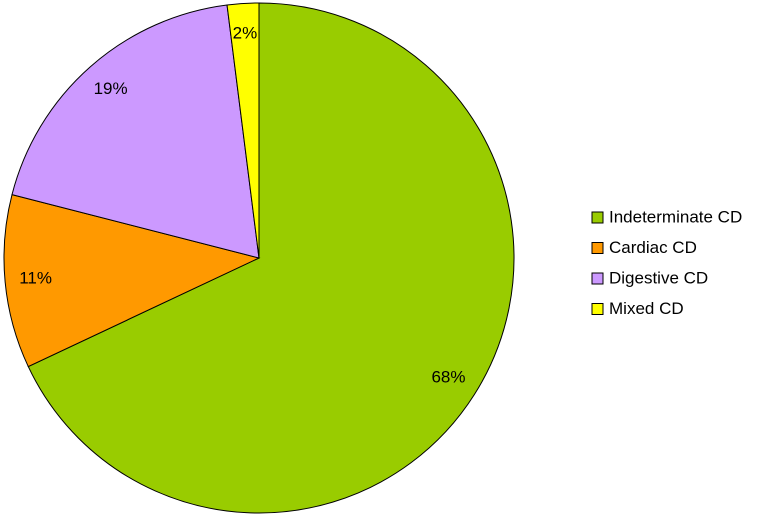  I want to click on legend-label: Indeterminate CD, so click(675, 216).